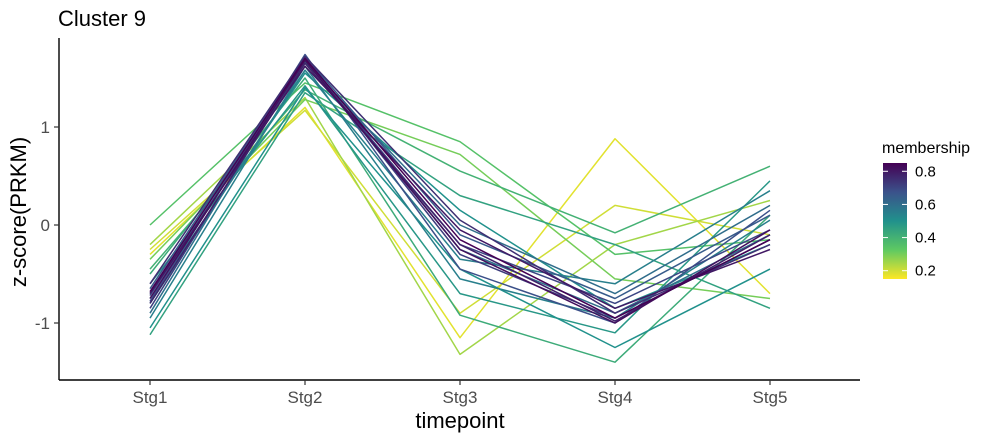  I want to click on legend-tick-label: 0.2, so click(925, 271).